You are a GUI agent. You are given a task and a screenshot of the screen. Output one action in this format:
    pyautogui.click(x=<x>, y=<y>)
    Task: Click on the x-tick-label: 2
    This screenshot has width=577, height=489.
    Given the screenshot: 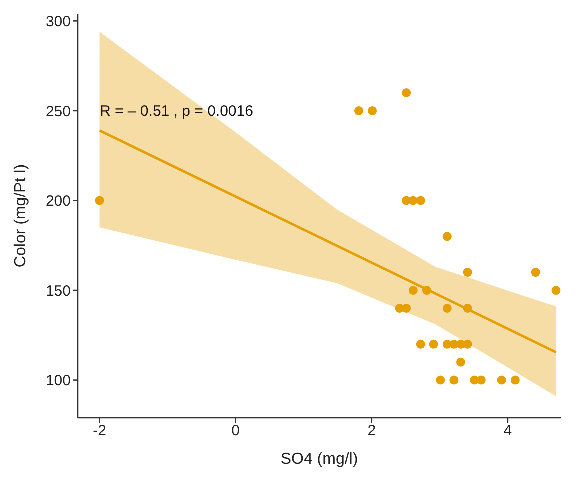 What is the action you would take?
    pyautogui.click(x=372, y=431)
    